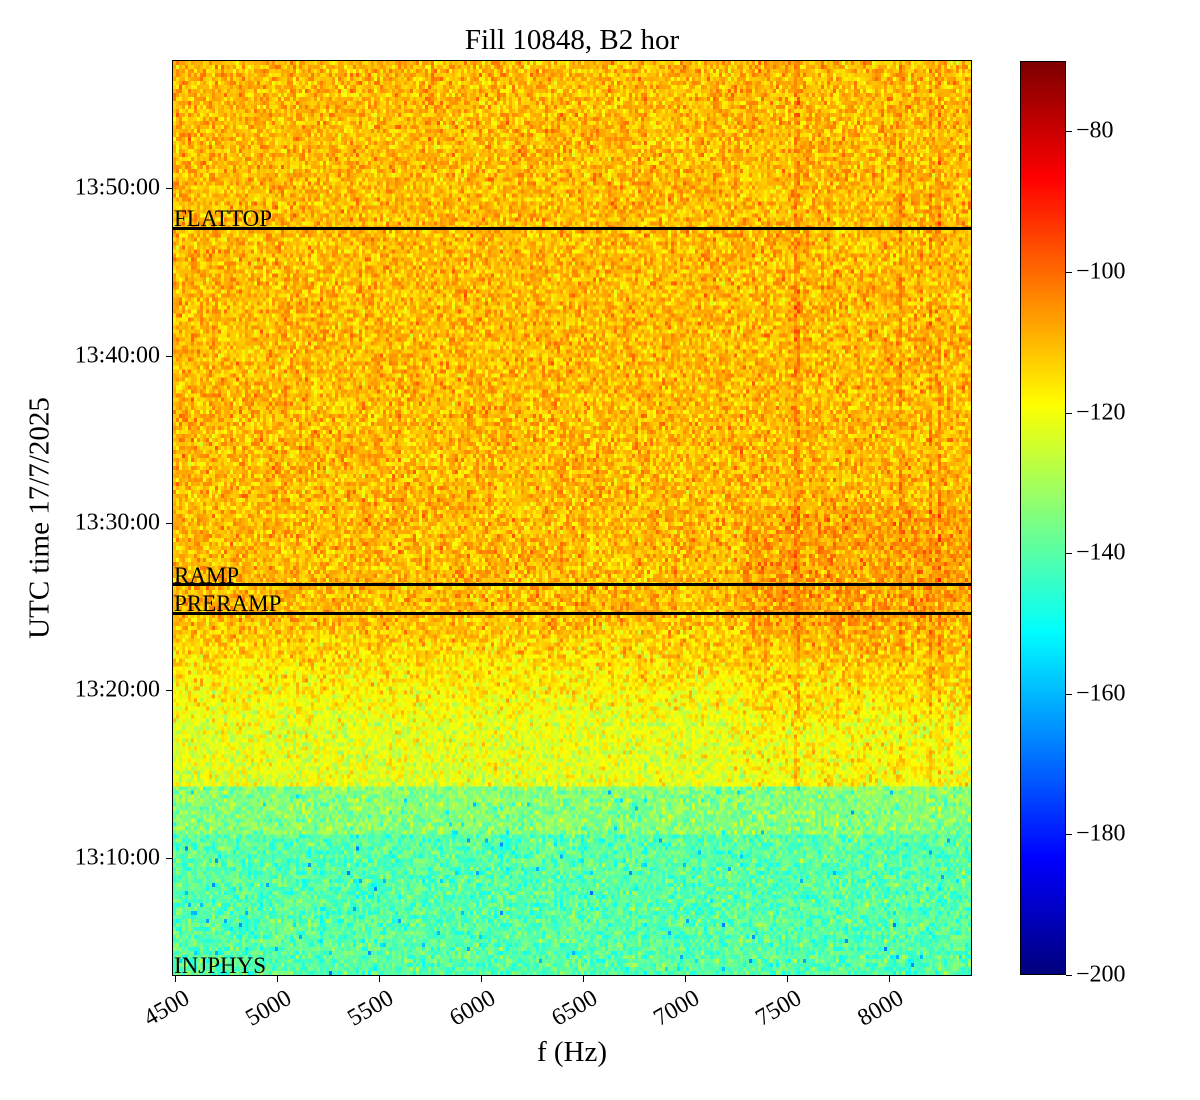  Describe the element at coordinates (1101, 271) in the screenshot. I see `colorbar-tick-label: −100` at that location.